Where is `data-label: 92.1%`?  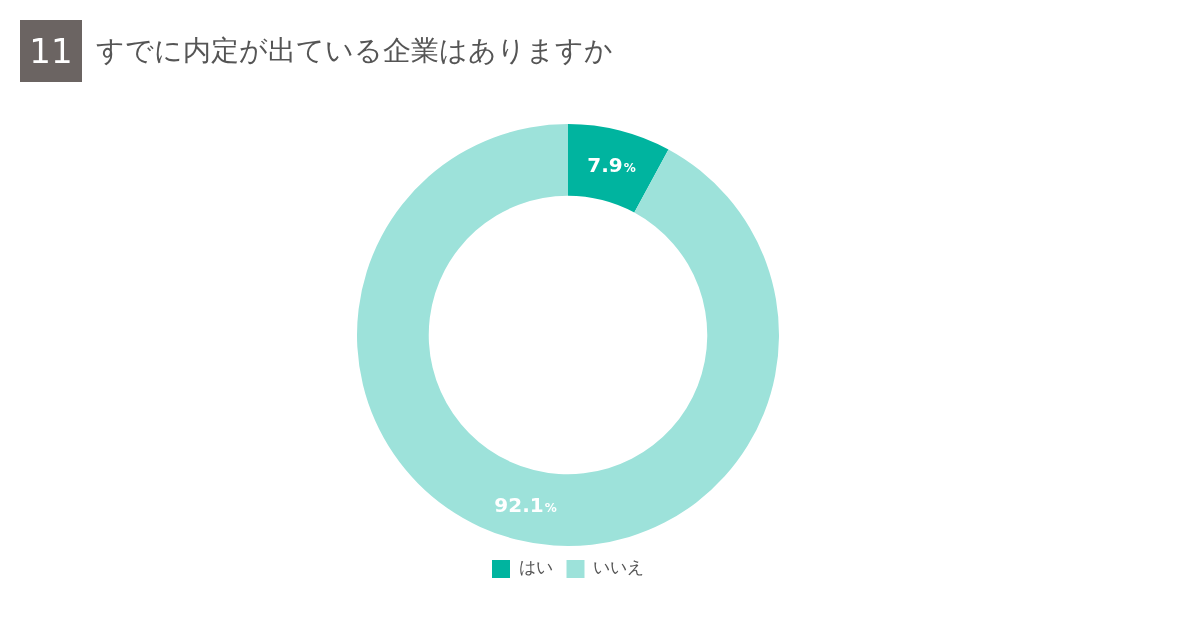
data-label: 92.1% is located at coordinates (525, 504).